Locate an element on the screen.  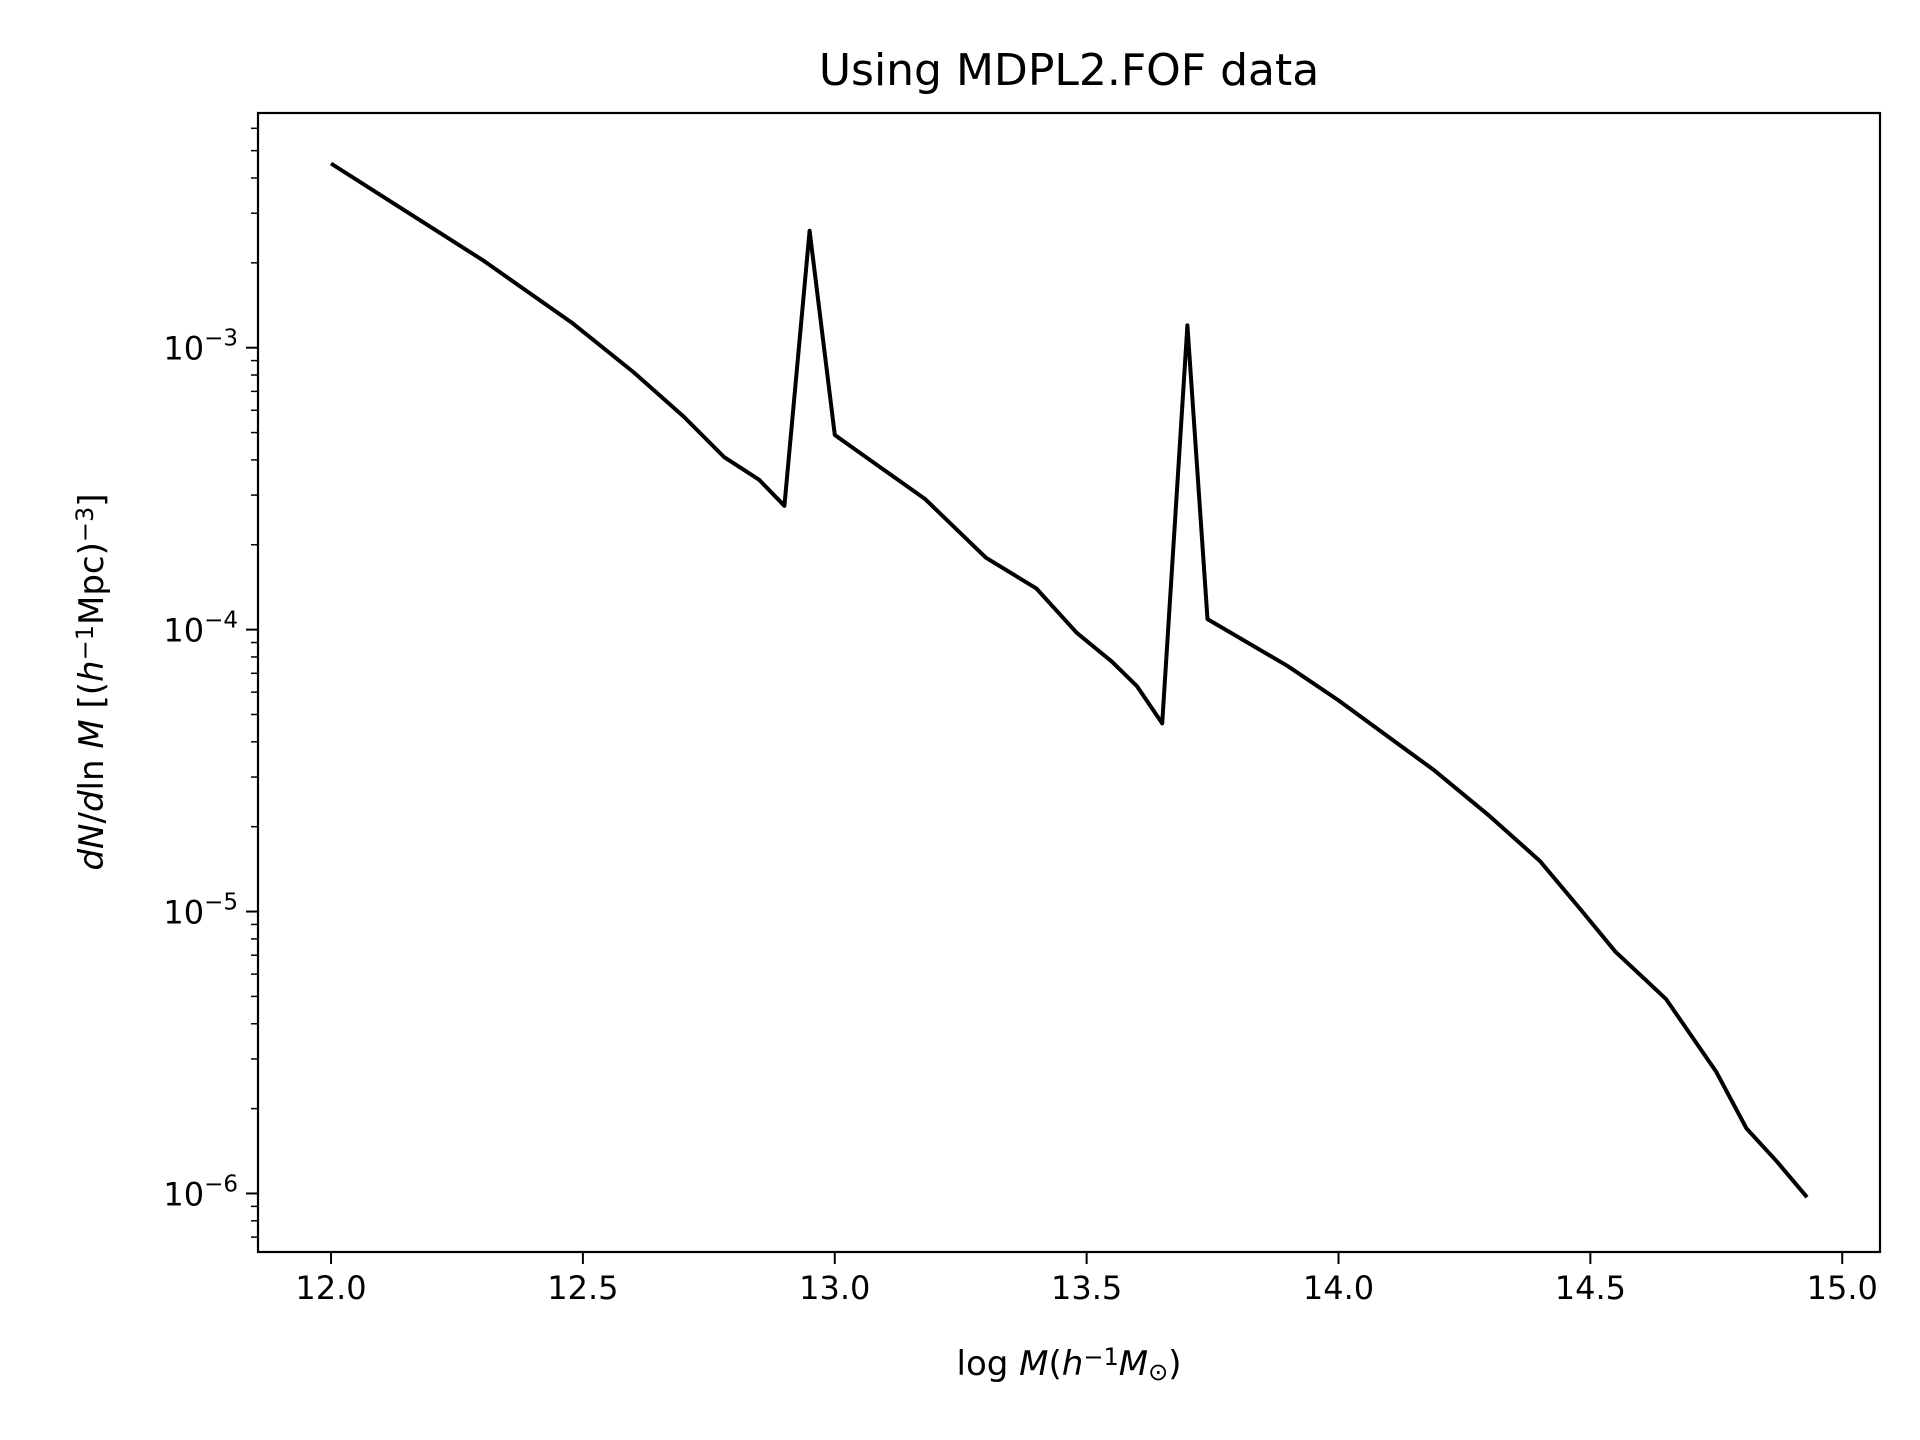
y-tick-label: 10⁻³ is located at coordinates (200, 347).